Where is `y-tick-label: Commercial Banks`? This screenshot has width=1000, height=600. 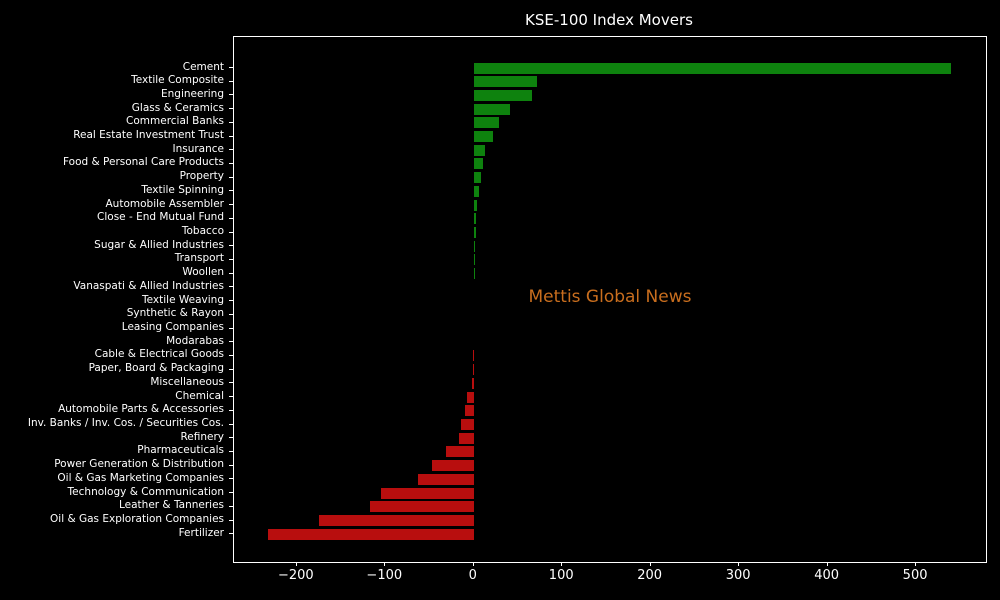
y-tick-label: Commercial Banks is located at coordinates (175, 121).